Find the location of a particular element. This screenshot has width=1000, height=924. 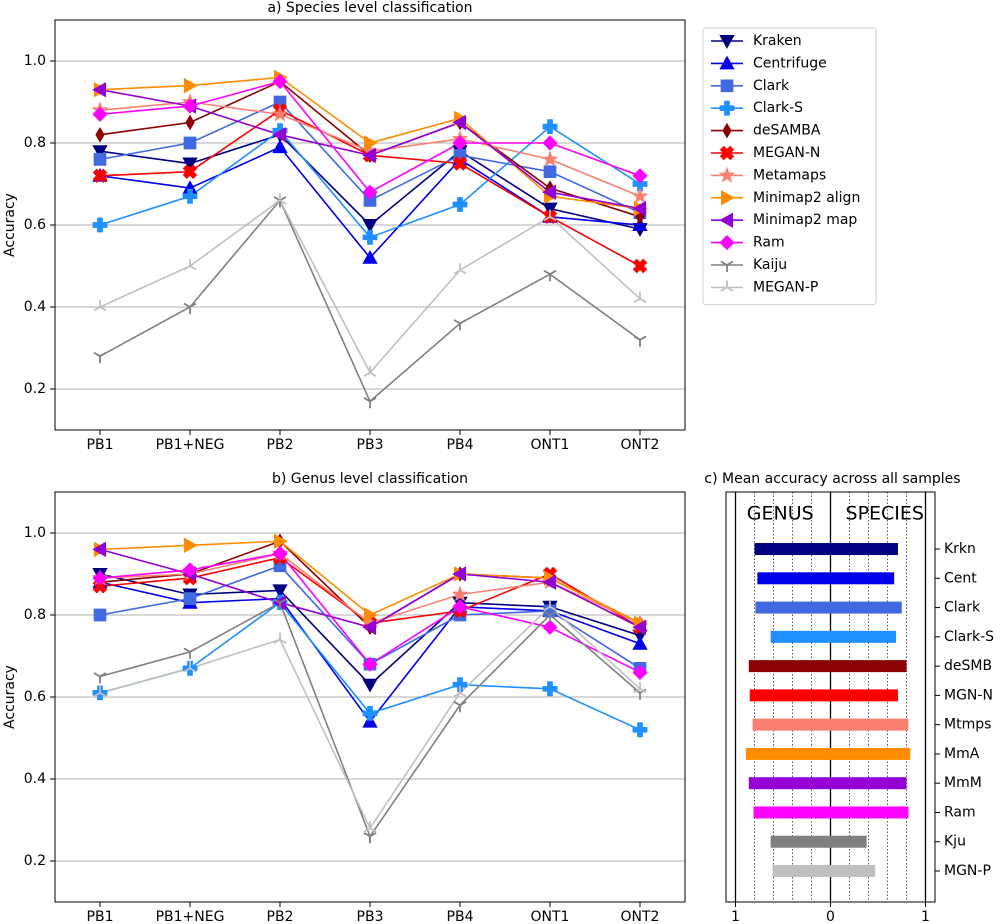

series-label: GENUS is located at coordinates (780, 514).